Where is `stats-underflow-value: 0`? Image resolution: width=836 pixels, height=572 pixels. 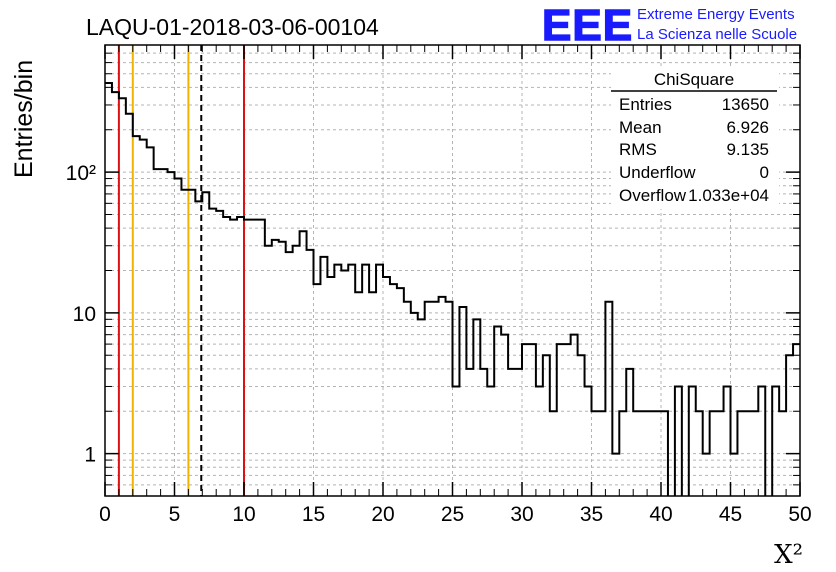
stats-underflow-value: 0 is located at coordinates (764, 172).